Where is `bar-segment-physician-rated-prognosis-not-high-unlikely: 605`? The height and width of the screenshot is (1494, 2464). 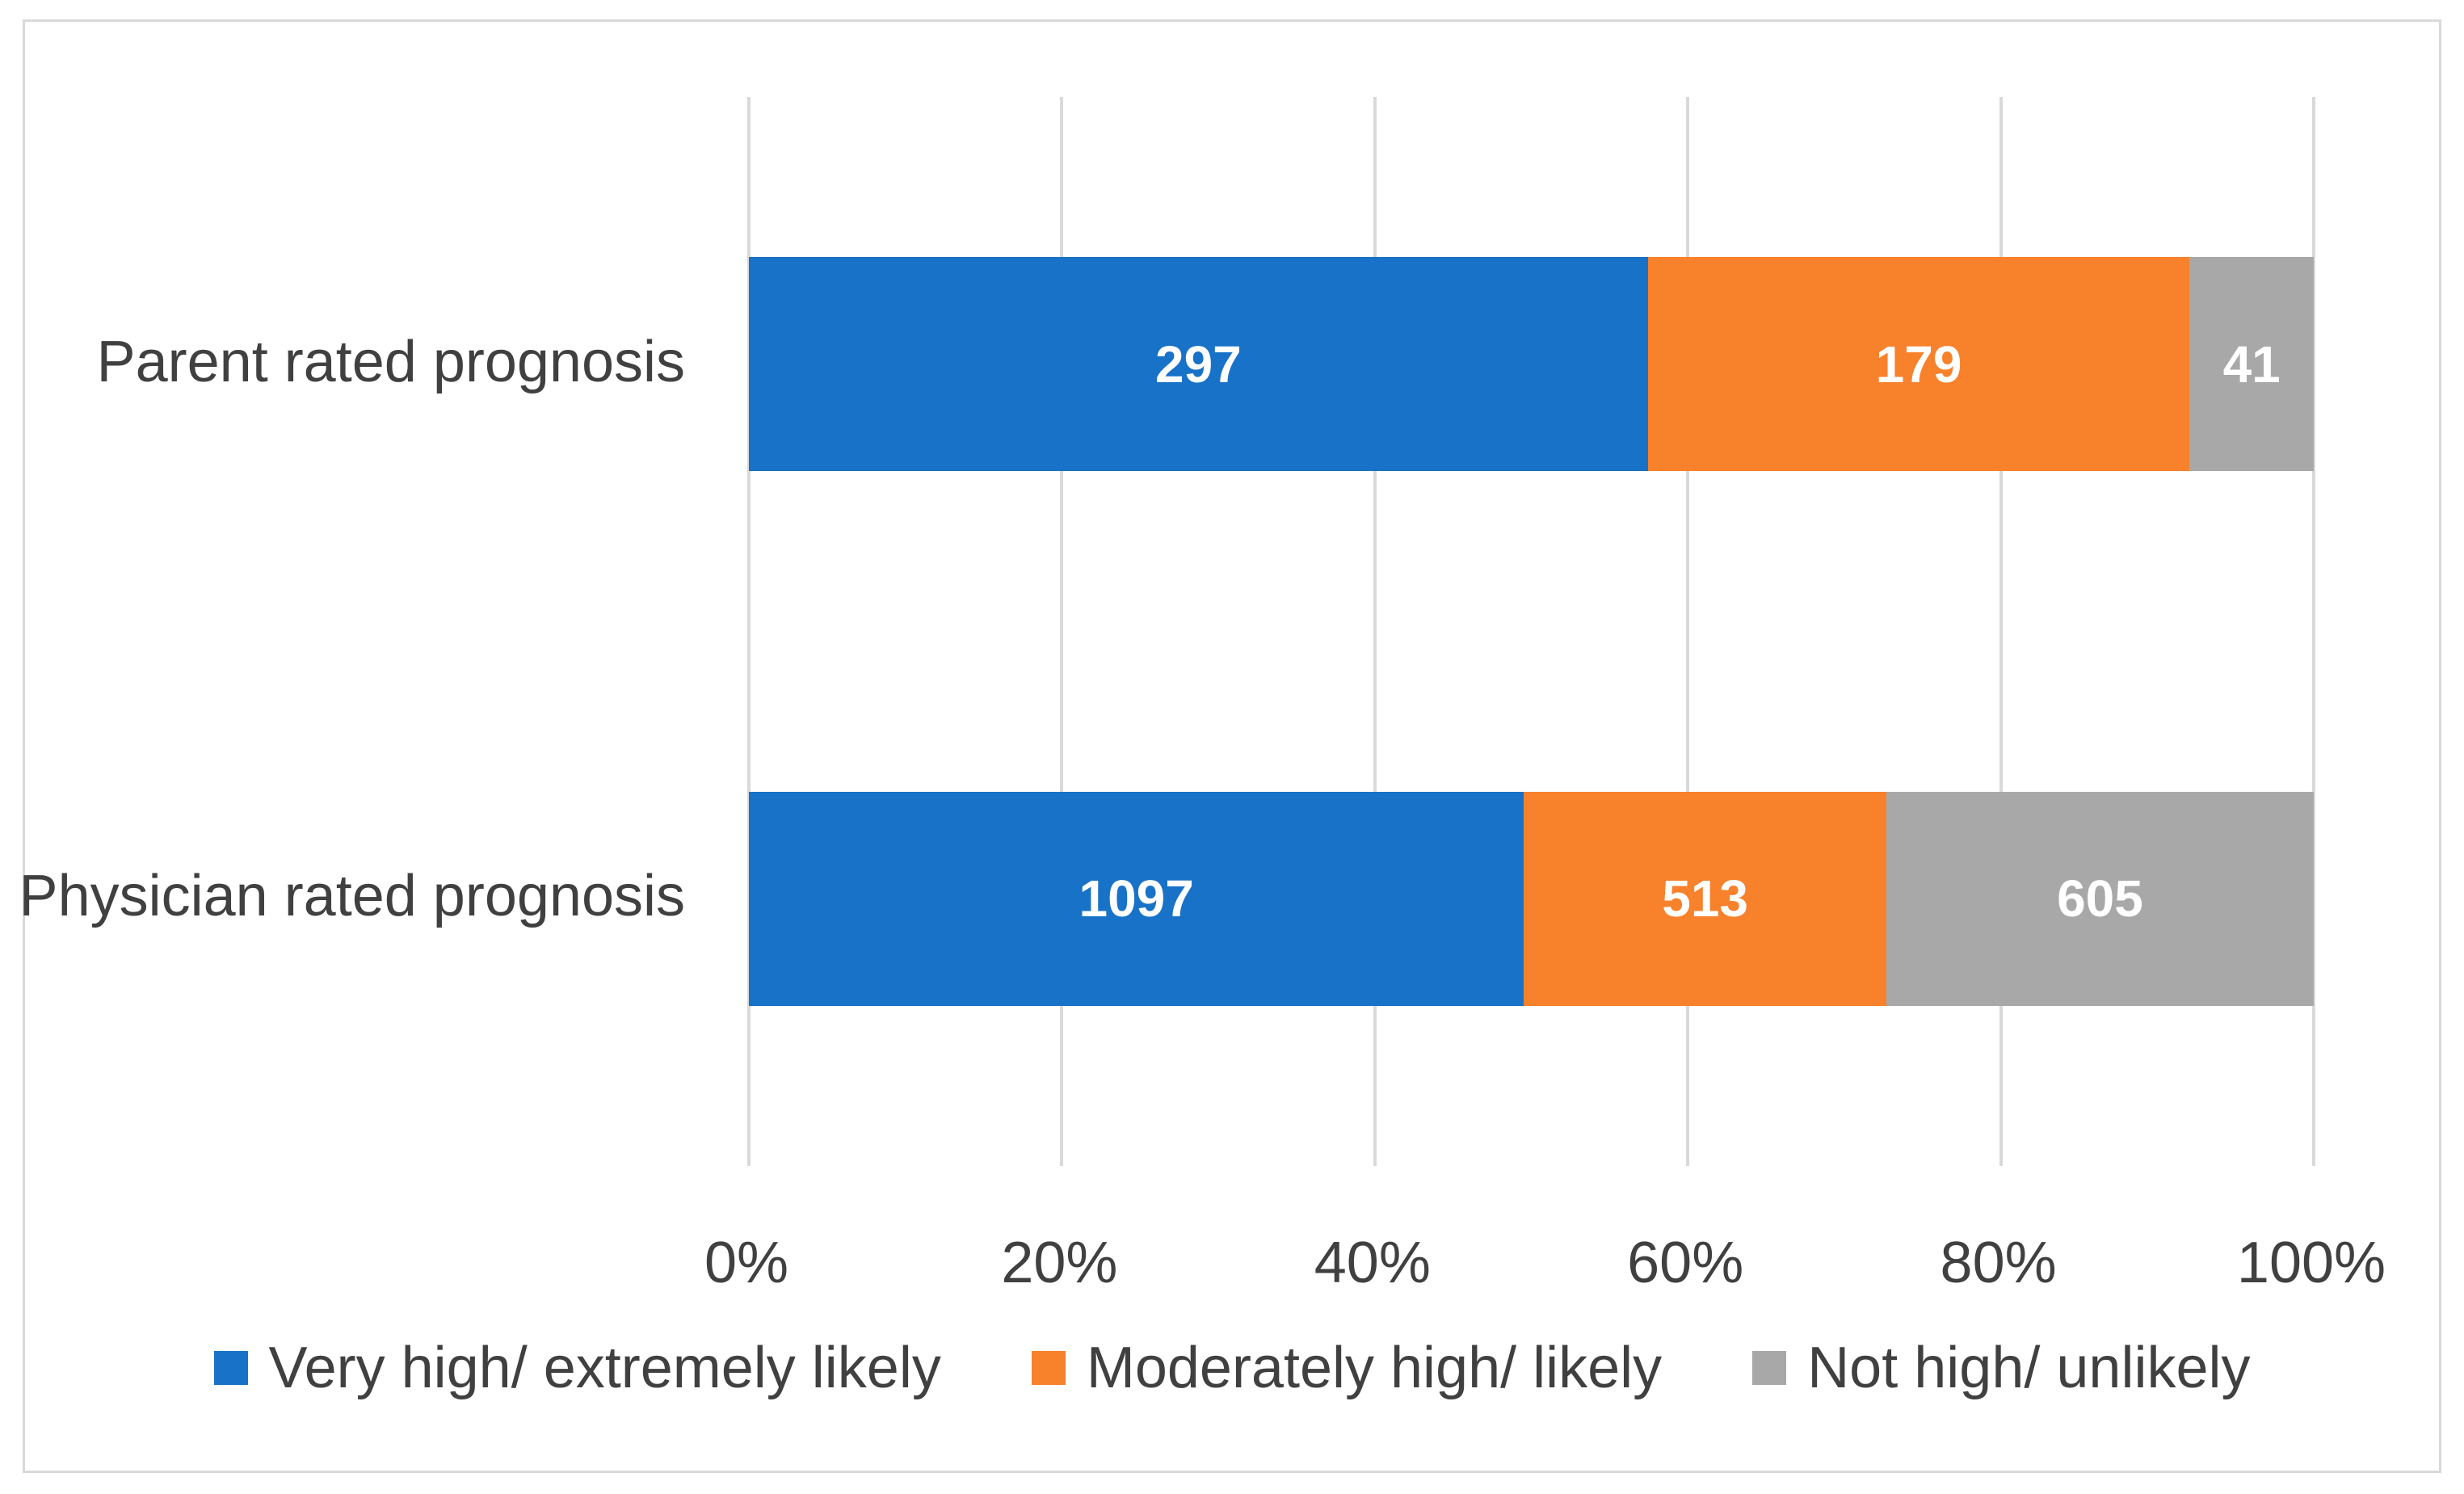
bar-segment-physician-rated-prognosis-not-high-unlikely: 605 is located at coordinates (2100, 899).